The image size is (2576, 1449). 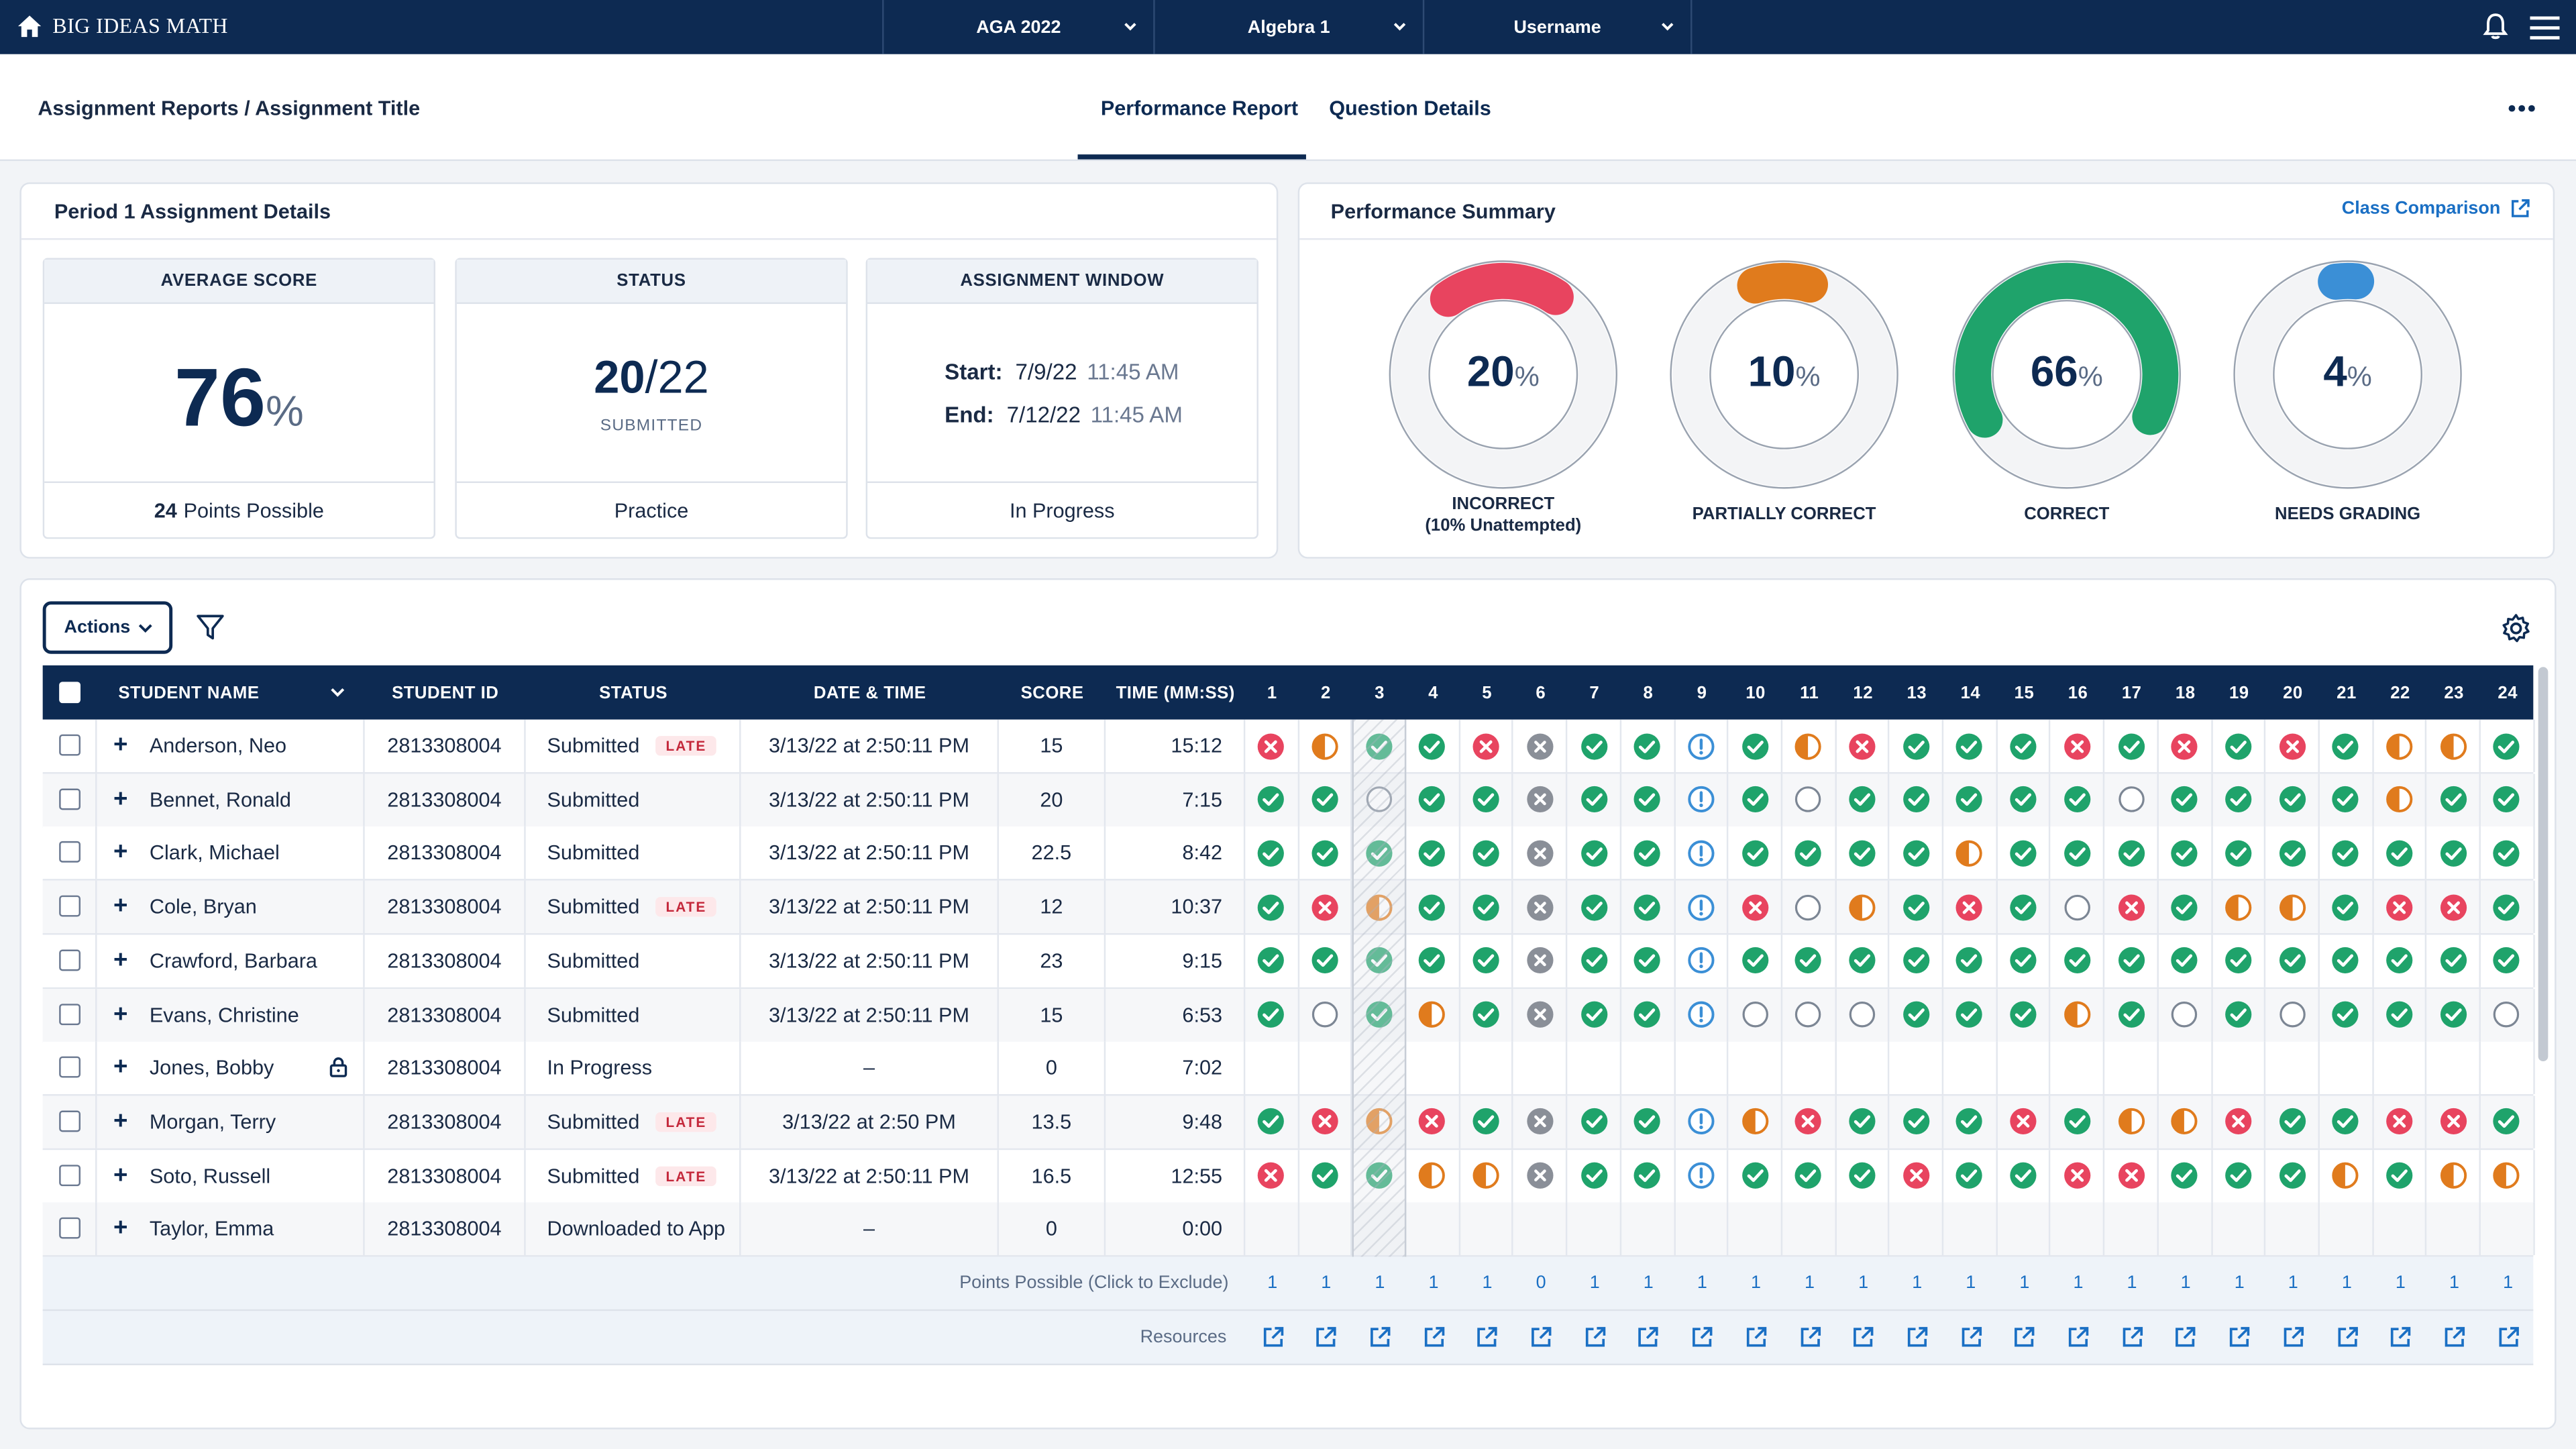 What do you see at coordinates (1808, 1014) in the screenshot?
I see `unattempted-circle-icon` at bounding box center [1808, 1014].